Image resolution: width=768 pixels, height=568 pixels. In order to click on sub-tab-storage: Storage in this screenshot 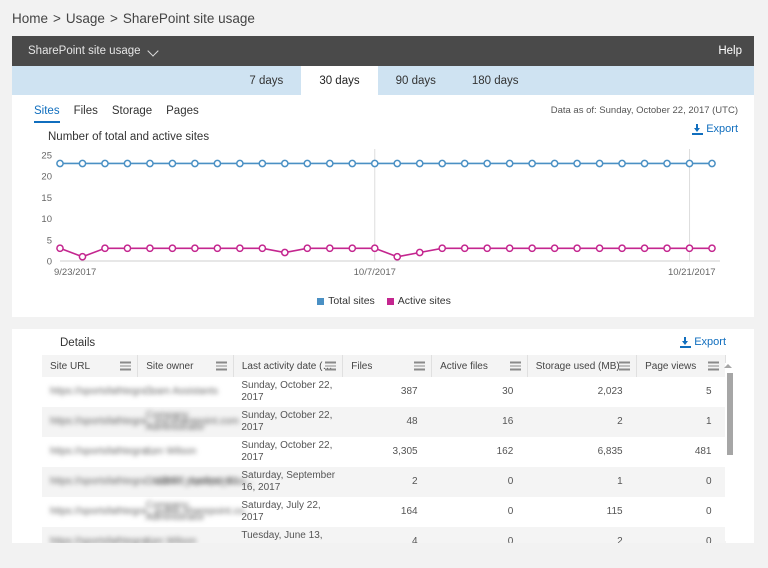, I will do `click(132, 111)`.